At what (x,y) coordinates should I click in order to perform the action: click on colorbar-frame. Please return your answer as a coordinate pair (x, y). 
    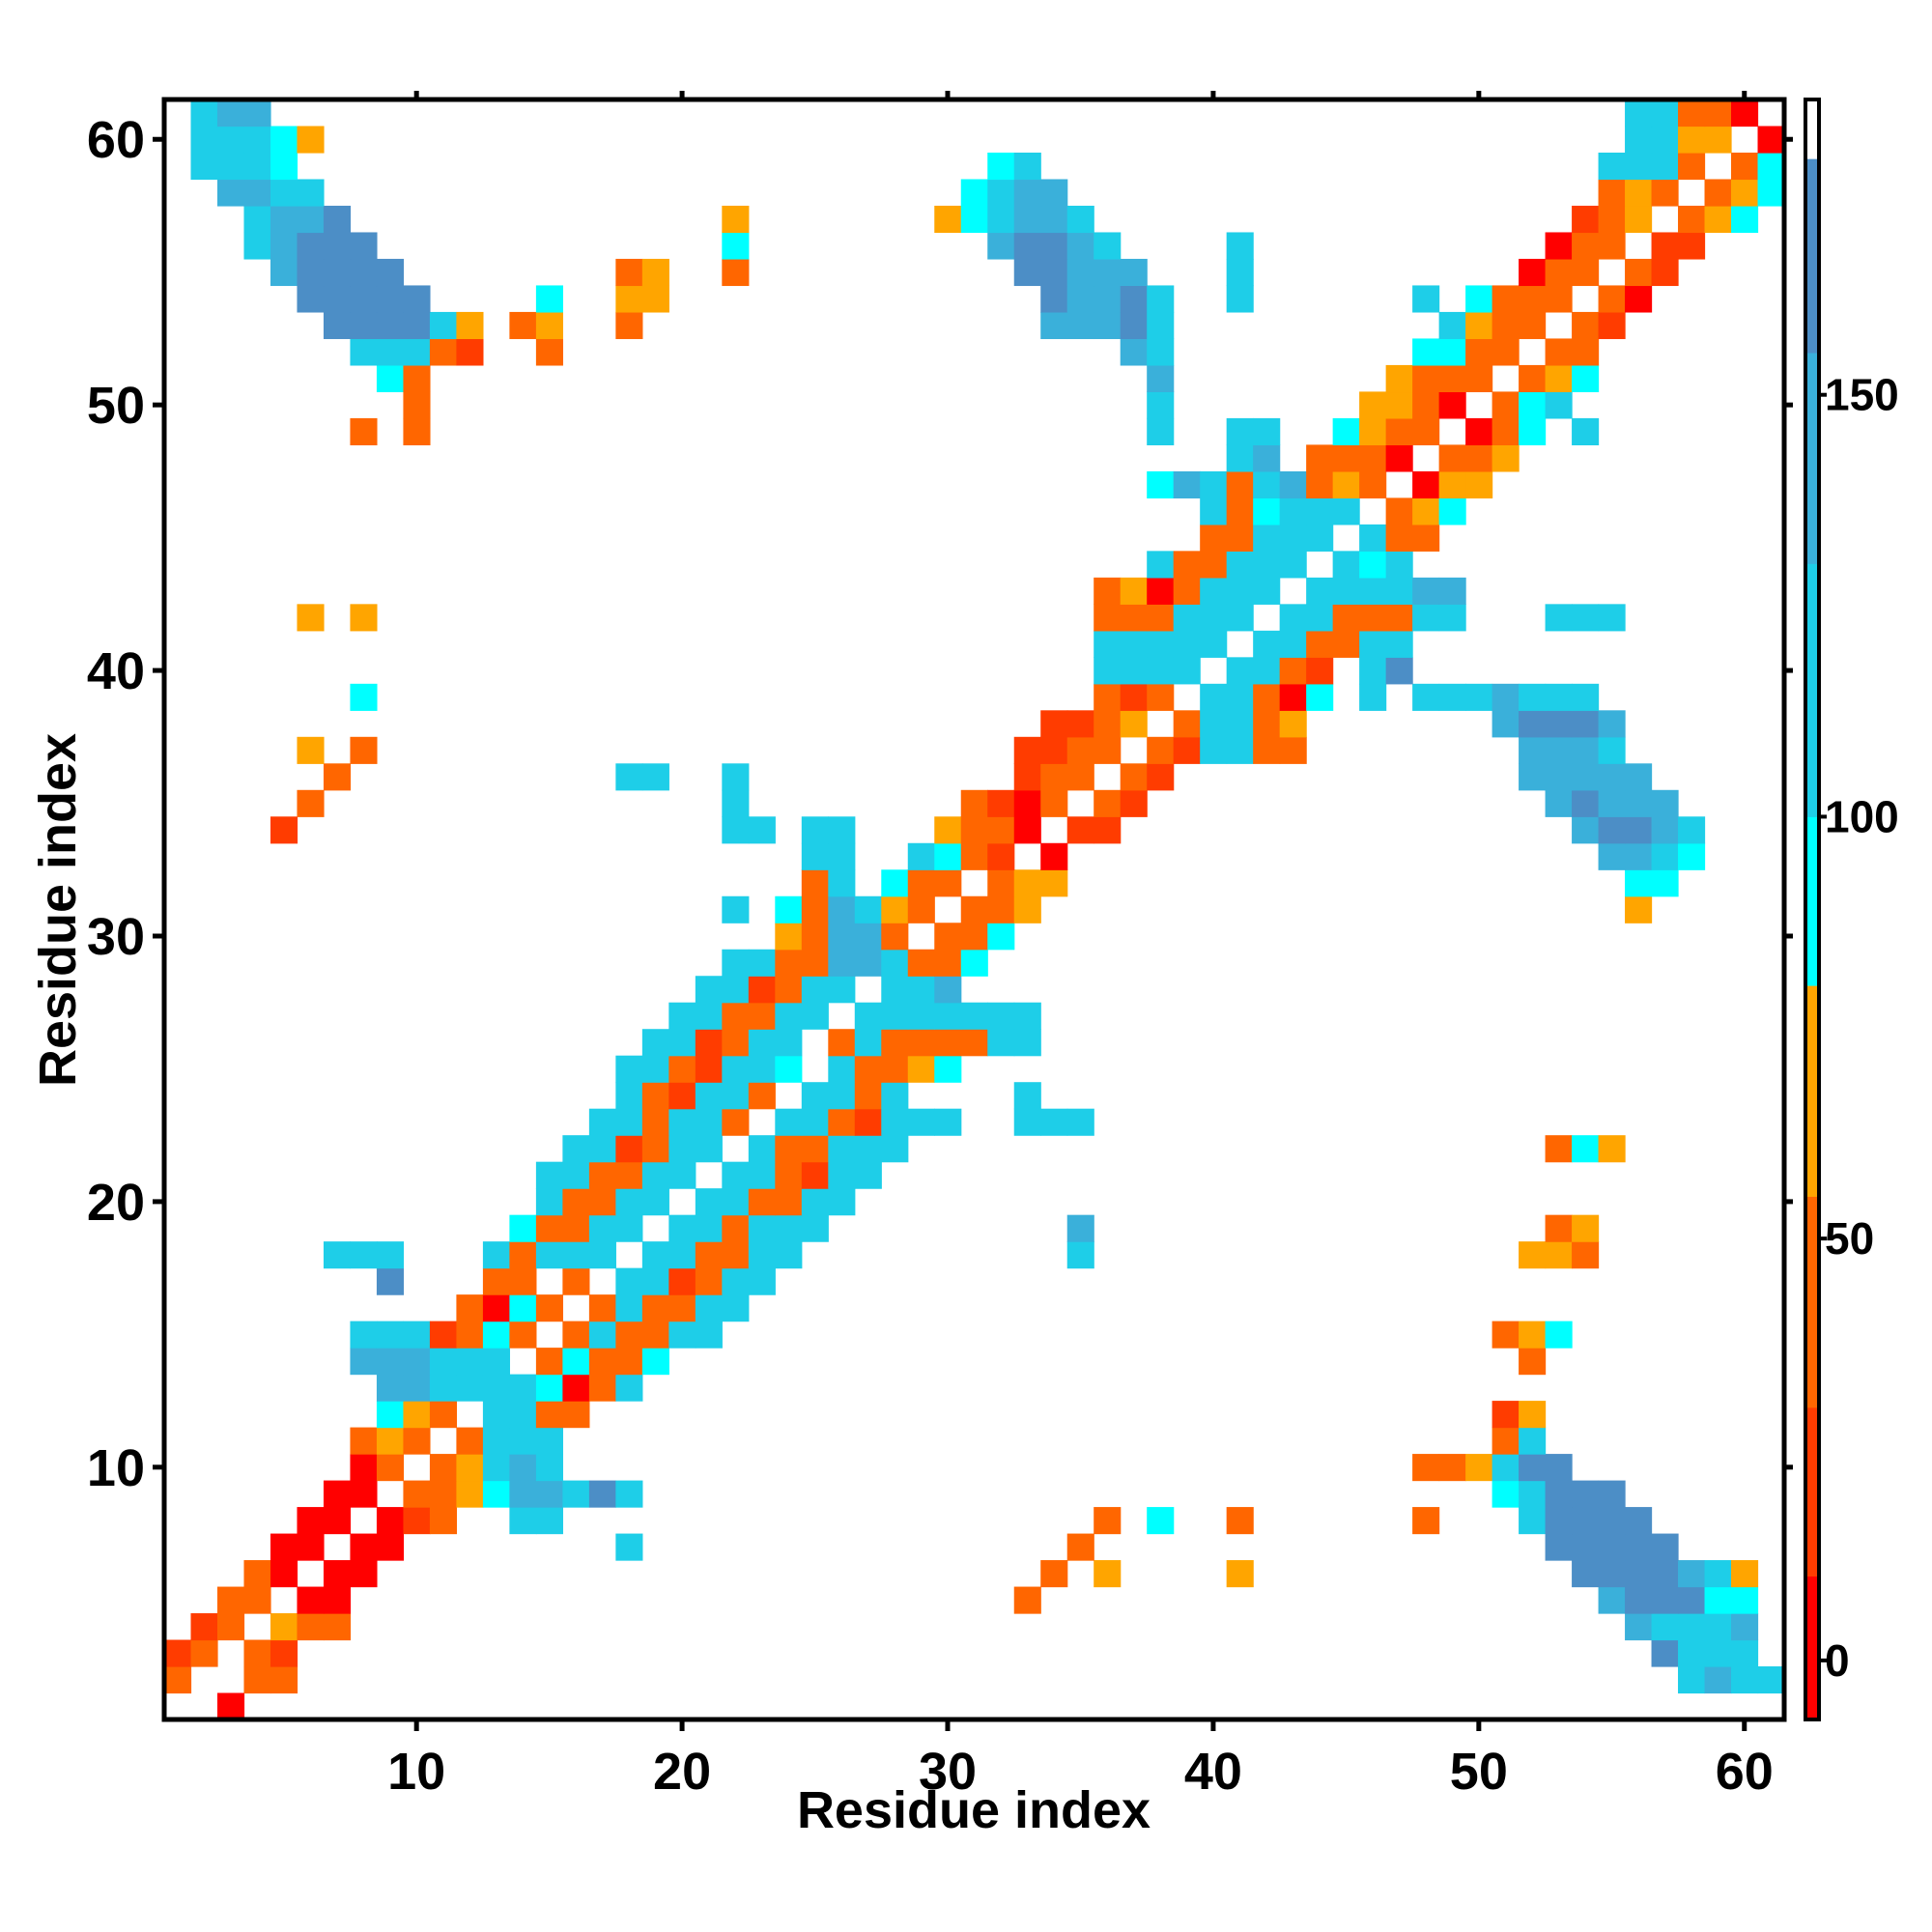
    Looking at the image, I should click on (1812, 909).